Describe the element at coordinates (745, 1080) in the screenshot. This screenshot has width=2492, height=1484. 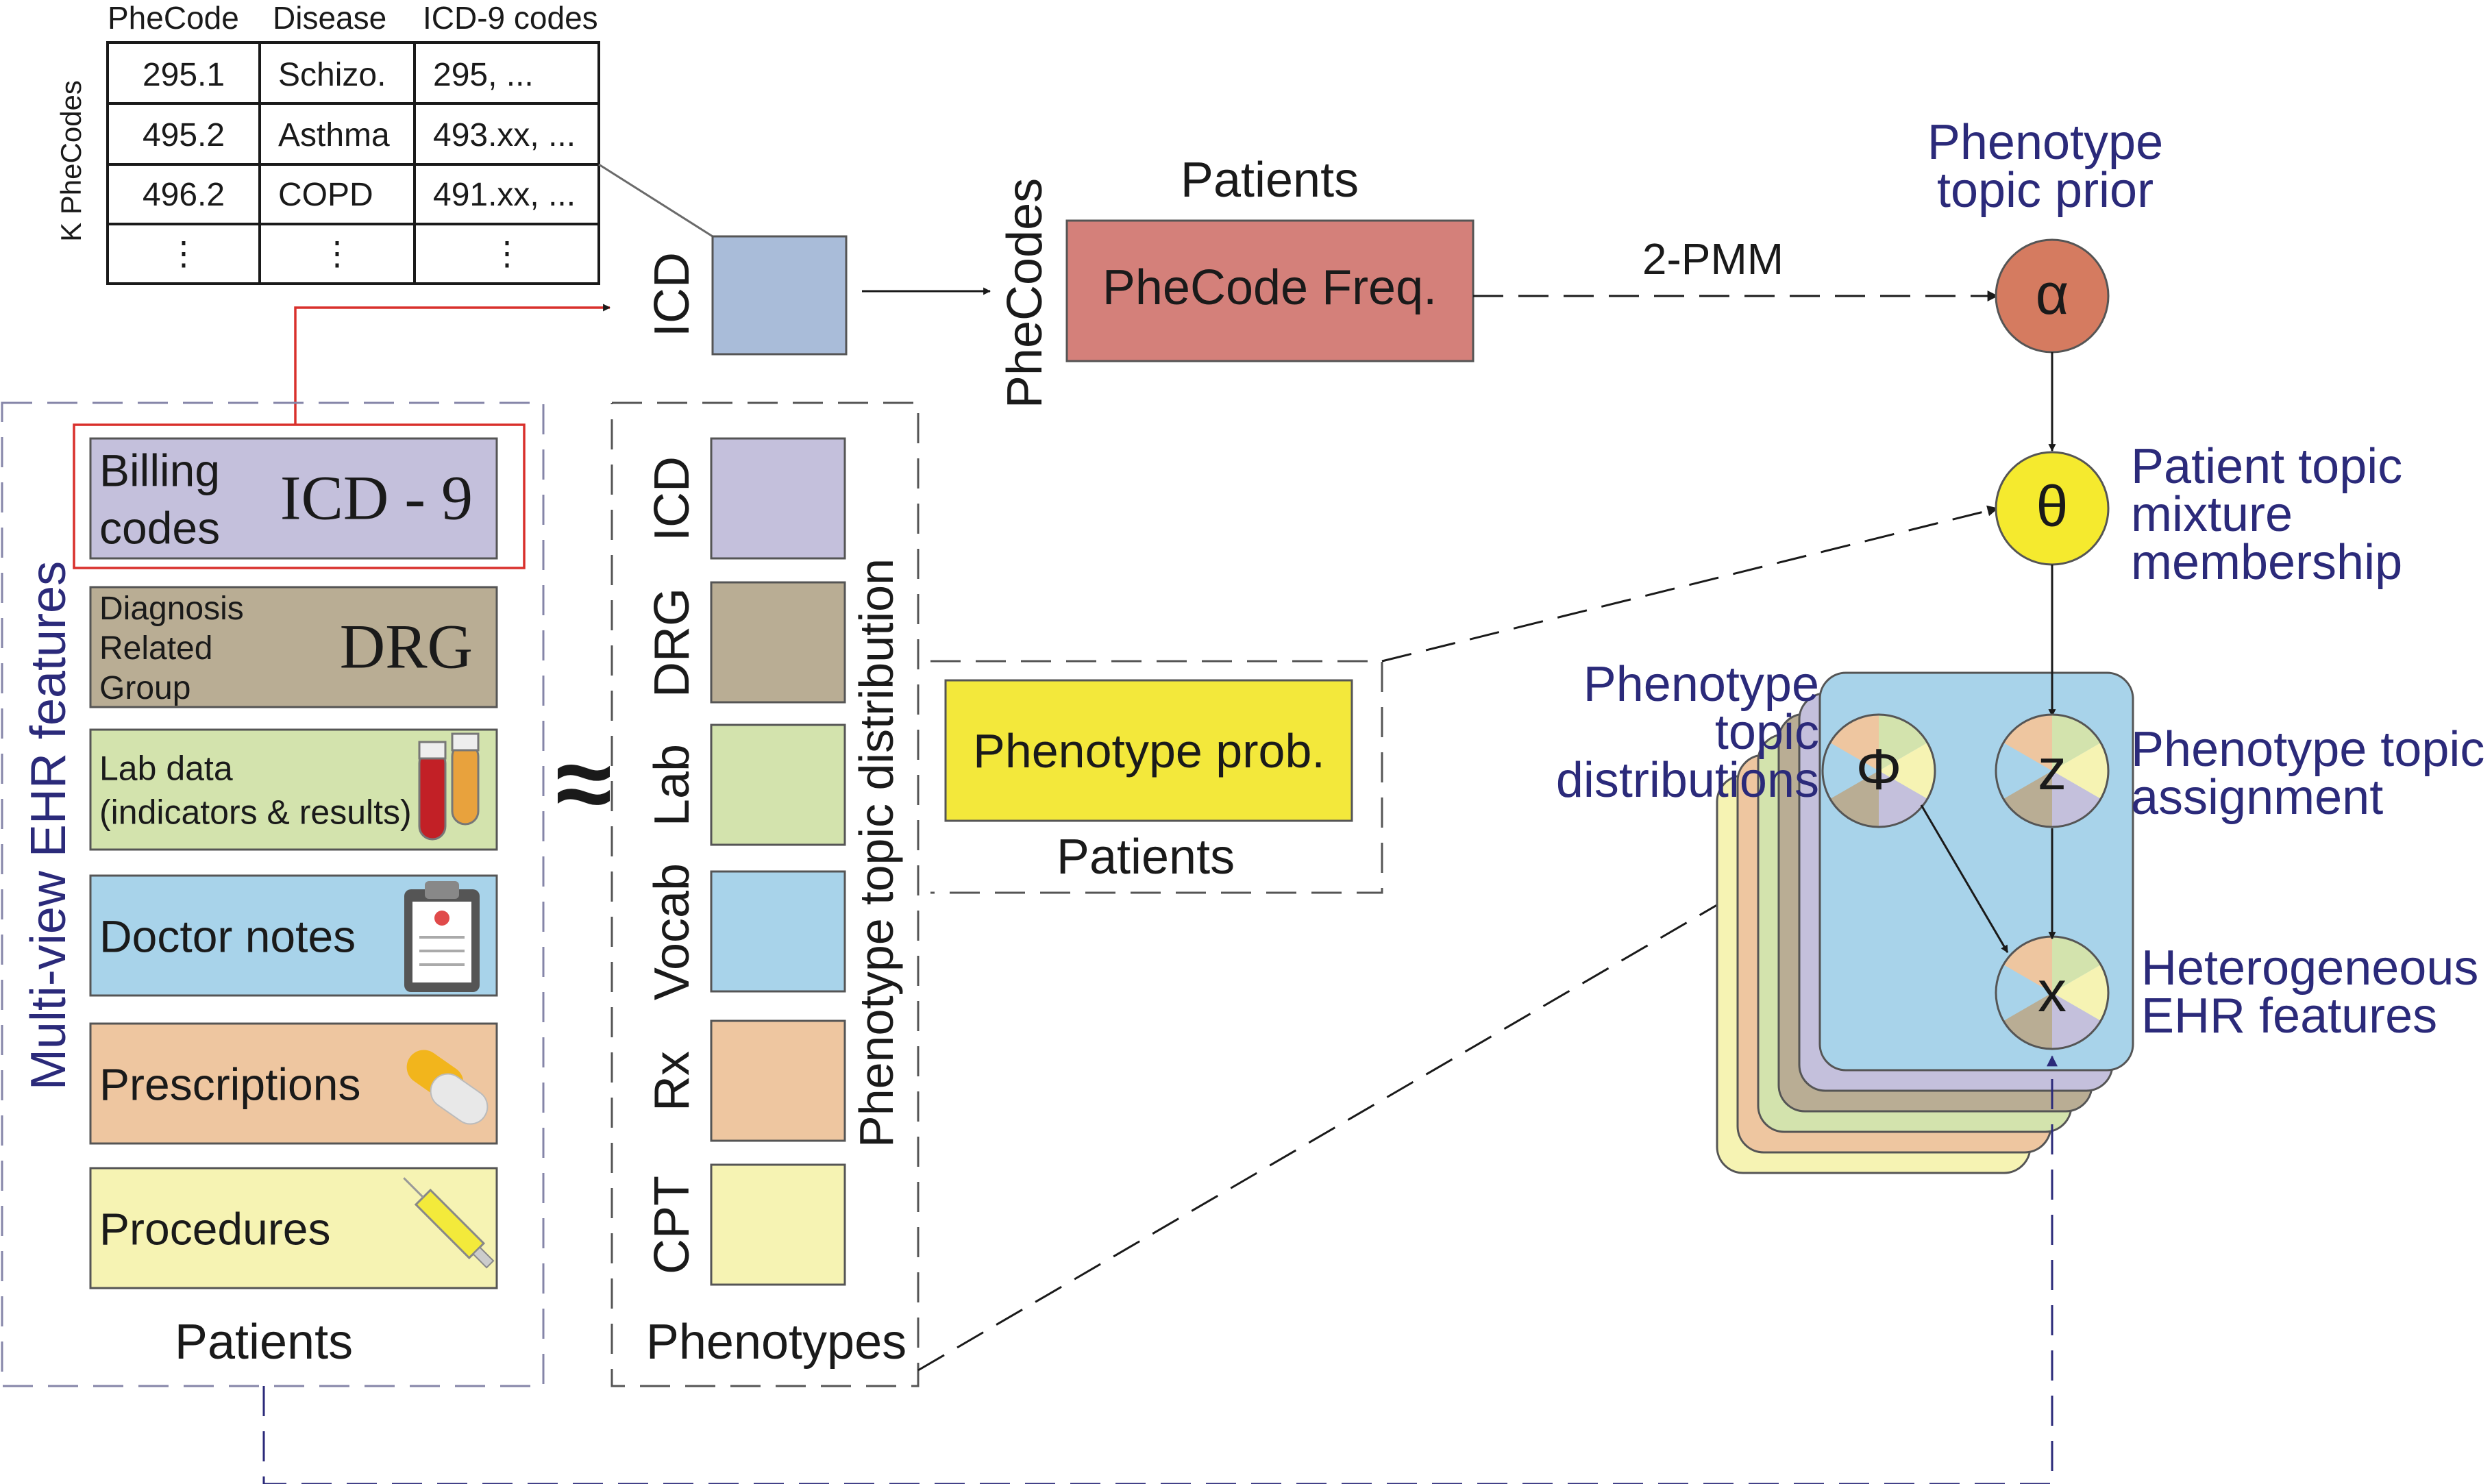
I see `phenotype-row-4: Rx` at that location.